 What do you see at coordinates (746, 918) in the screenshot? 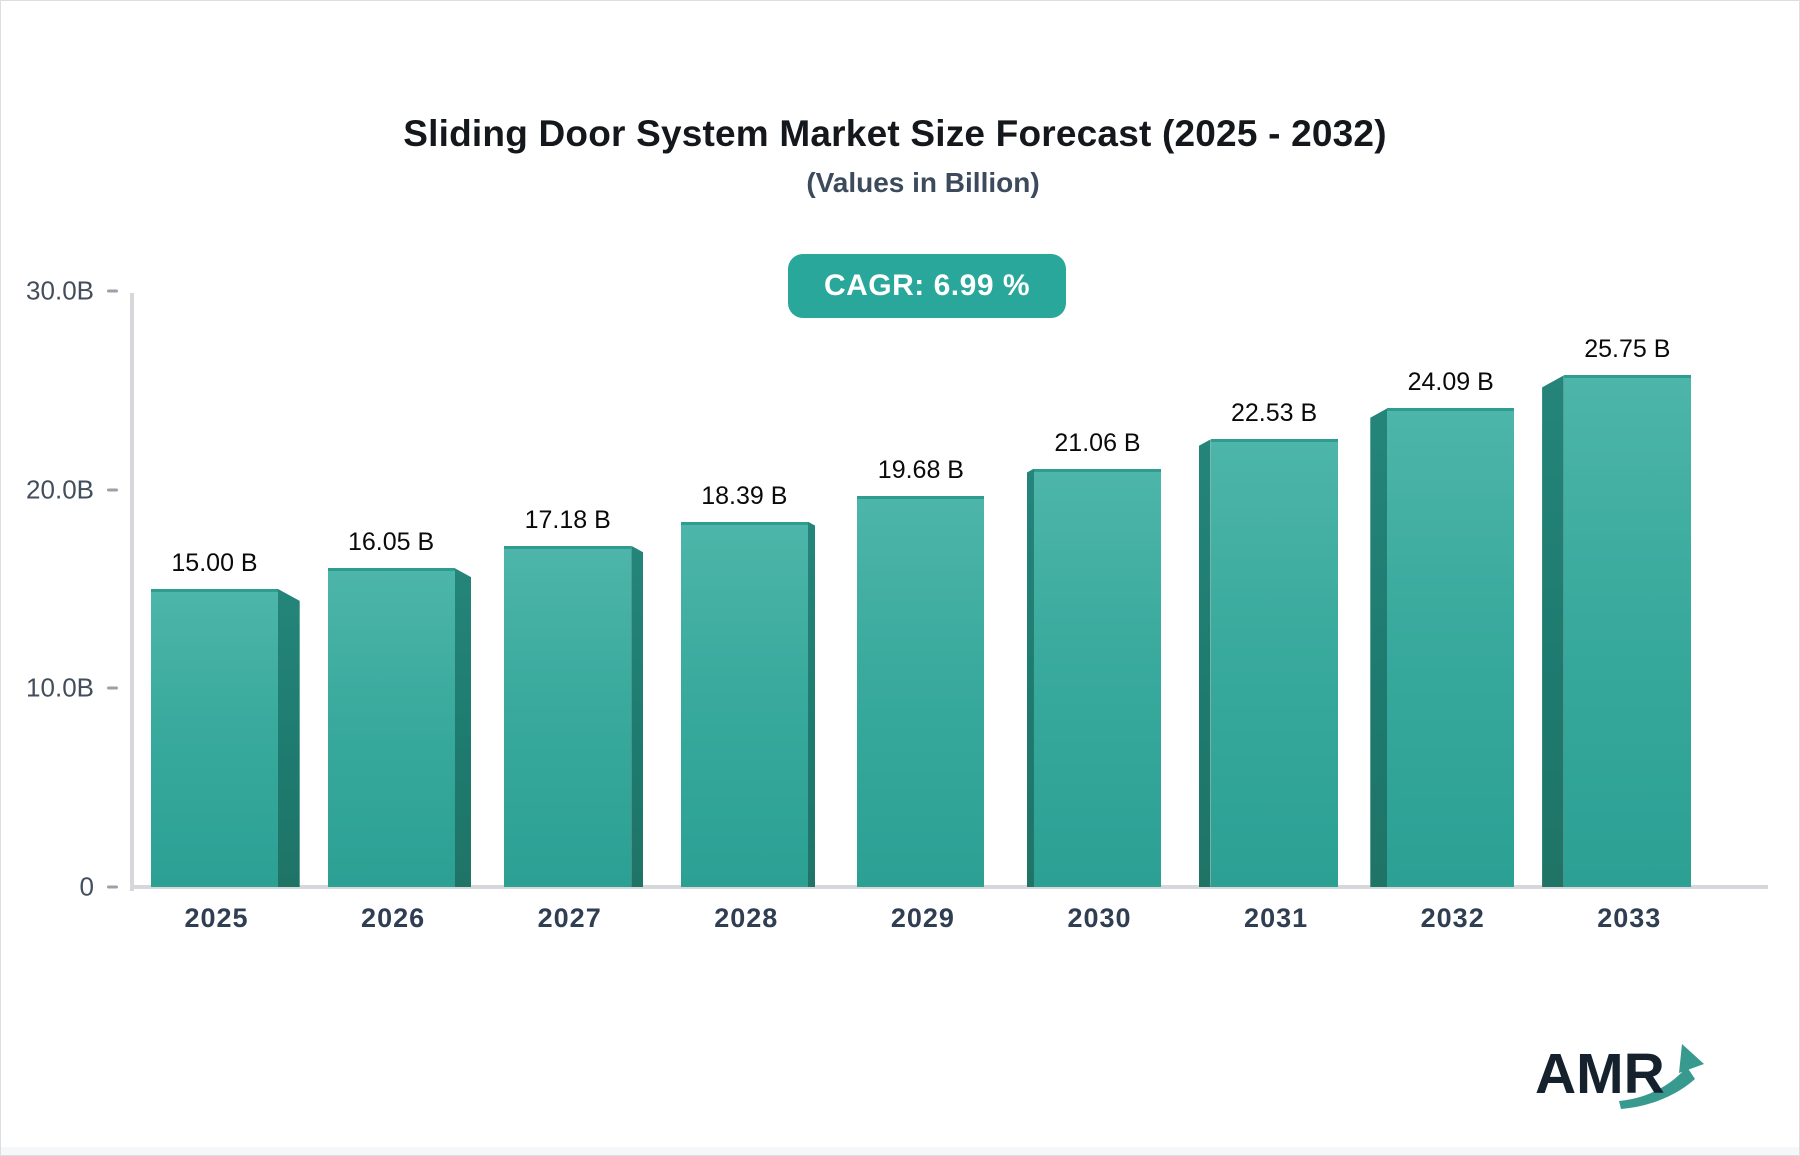
I see `x-axis-category-label: 2028` at bounding box center [746, 918].